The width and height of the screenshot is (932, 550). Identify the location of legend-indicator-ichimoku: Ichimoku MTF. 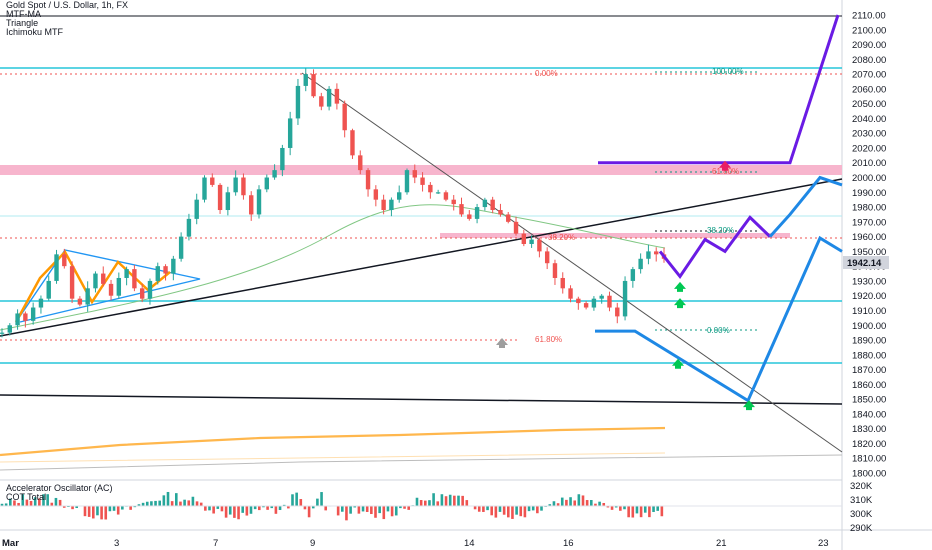
(35, 32).